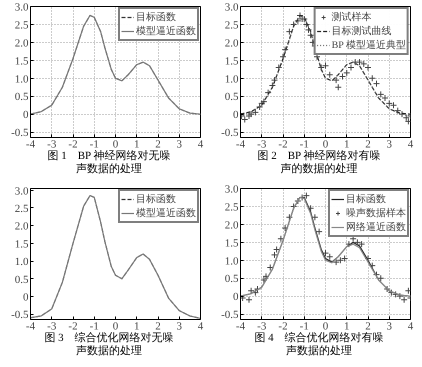 The width and height of the screenshot is (422, 367). Describe the element at coordinates (352, 17) in the screenshot. I see `legend-label: 测试样本` at that location.